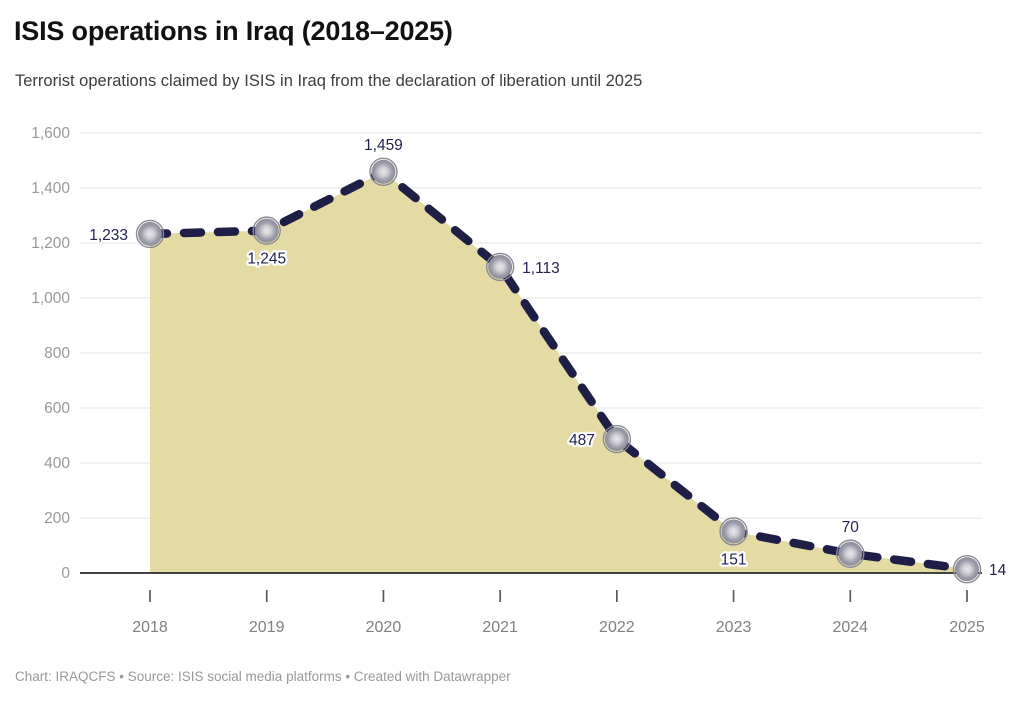  Describe the element at coordinates (558, 627) in the screenshot. I see `x-axis-labels: 2018 2019 2020 2021 2022 2023 2024 2025` at that location.